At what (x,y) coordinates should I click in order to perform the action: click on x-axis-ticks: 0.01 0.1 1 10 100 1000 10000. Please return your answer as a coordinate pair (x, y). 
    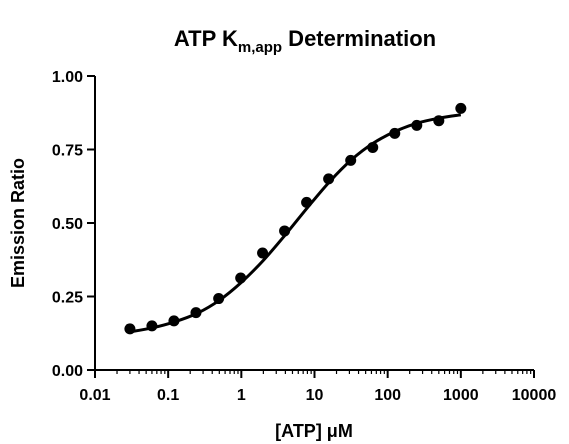
    Looking at the image, I should click on (317, 387).